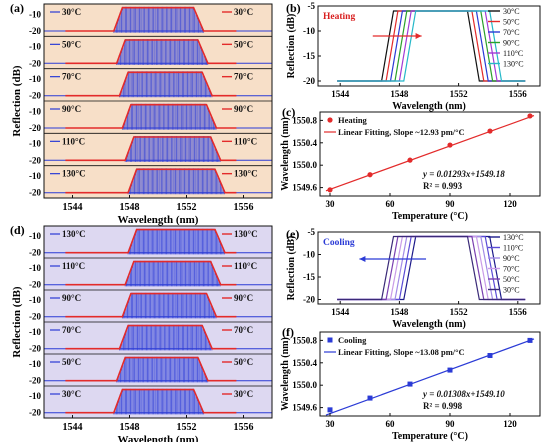 The image size is (550, 442). I want to click on x-tick-label: 1552, so click(459, 94).